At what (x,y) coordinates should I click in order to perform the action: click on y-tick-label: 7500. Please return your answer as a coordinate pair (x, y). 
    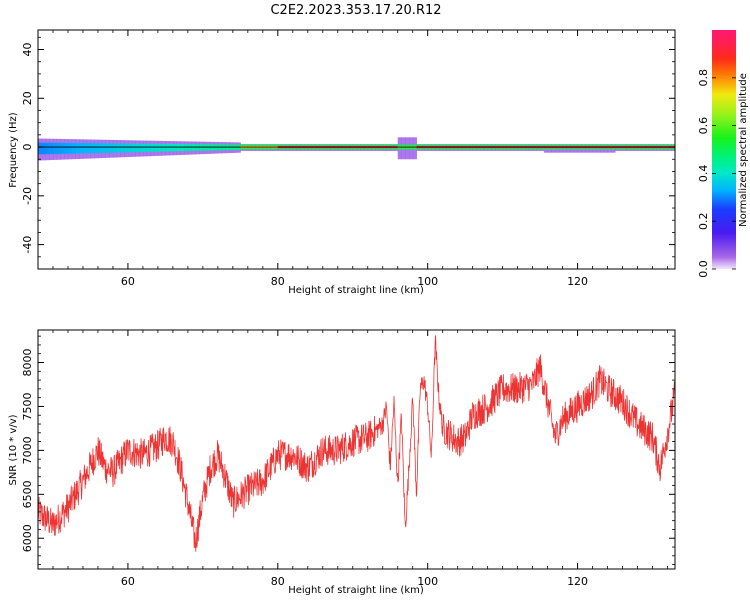
    Looking at the image, I should click on (27, 406).